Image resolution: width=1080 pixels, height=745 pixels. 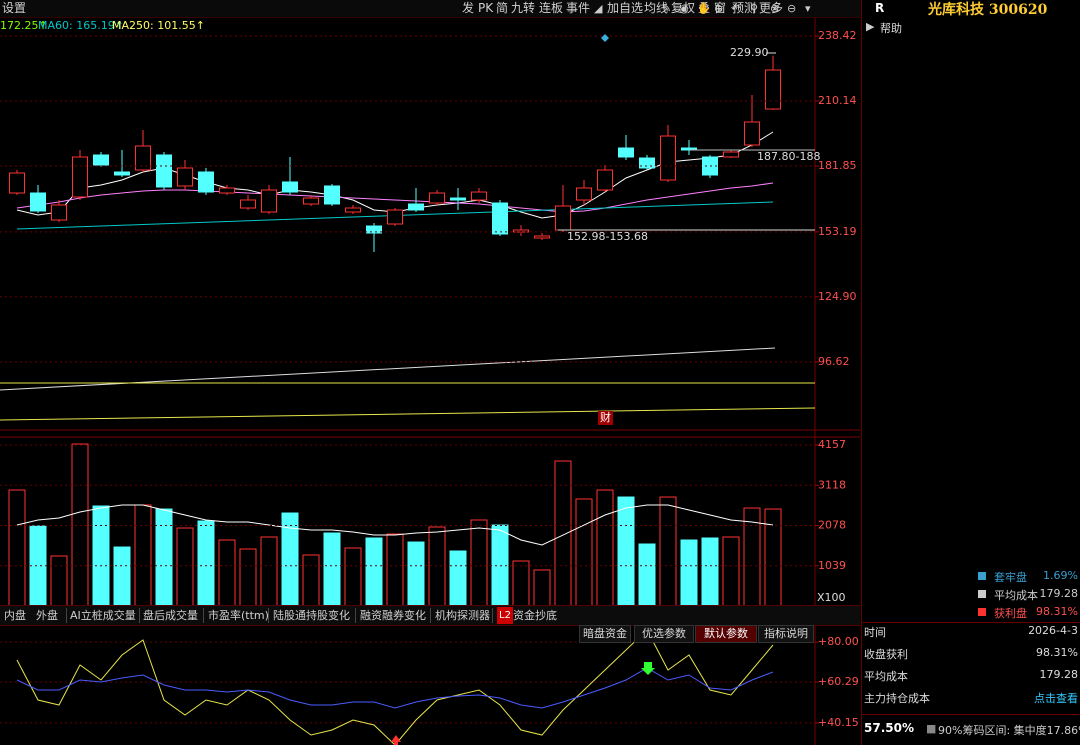 I want to click on toolbar-button: 事件, so click(x=578, y=8).